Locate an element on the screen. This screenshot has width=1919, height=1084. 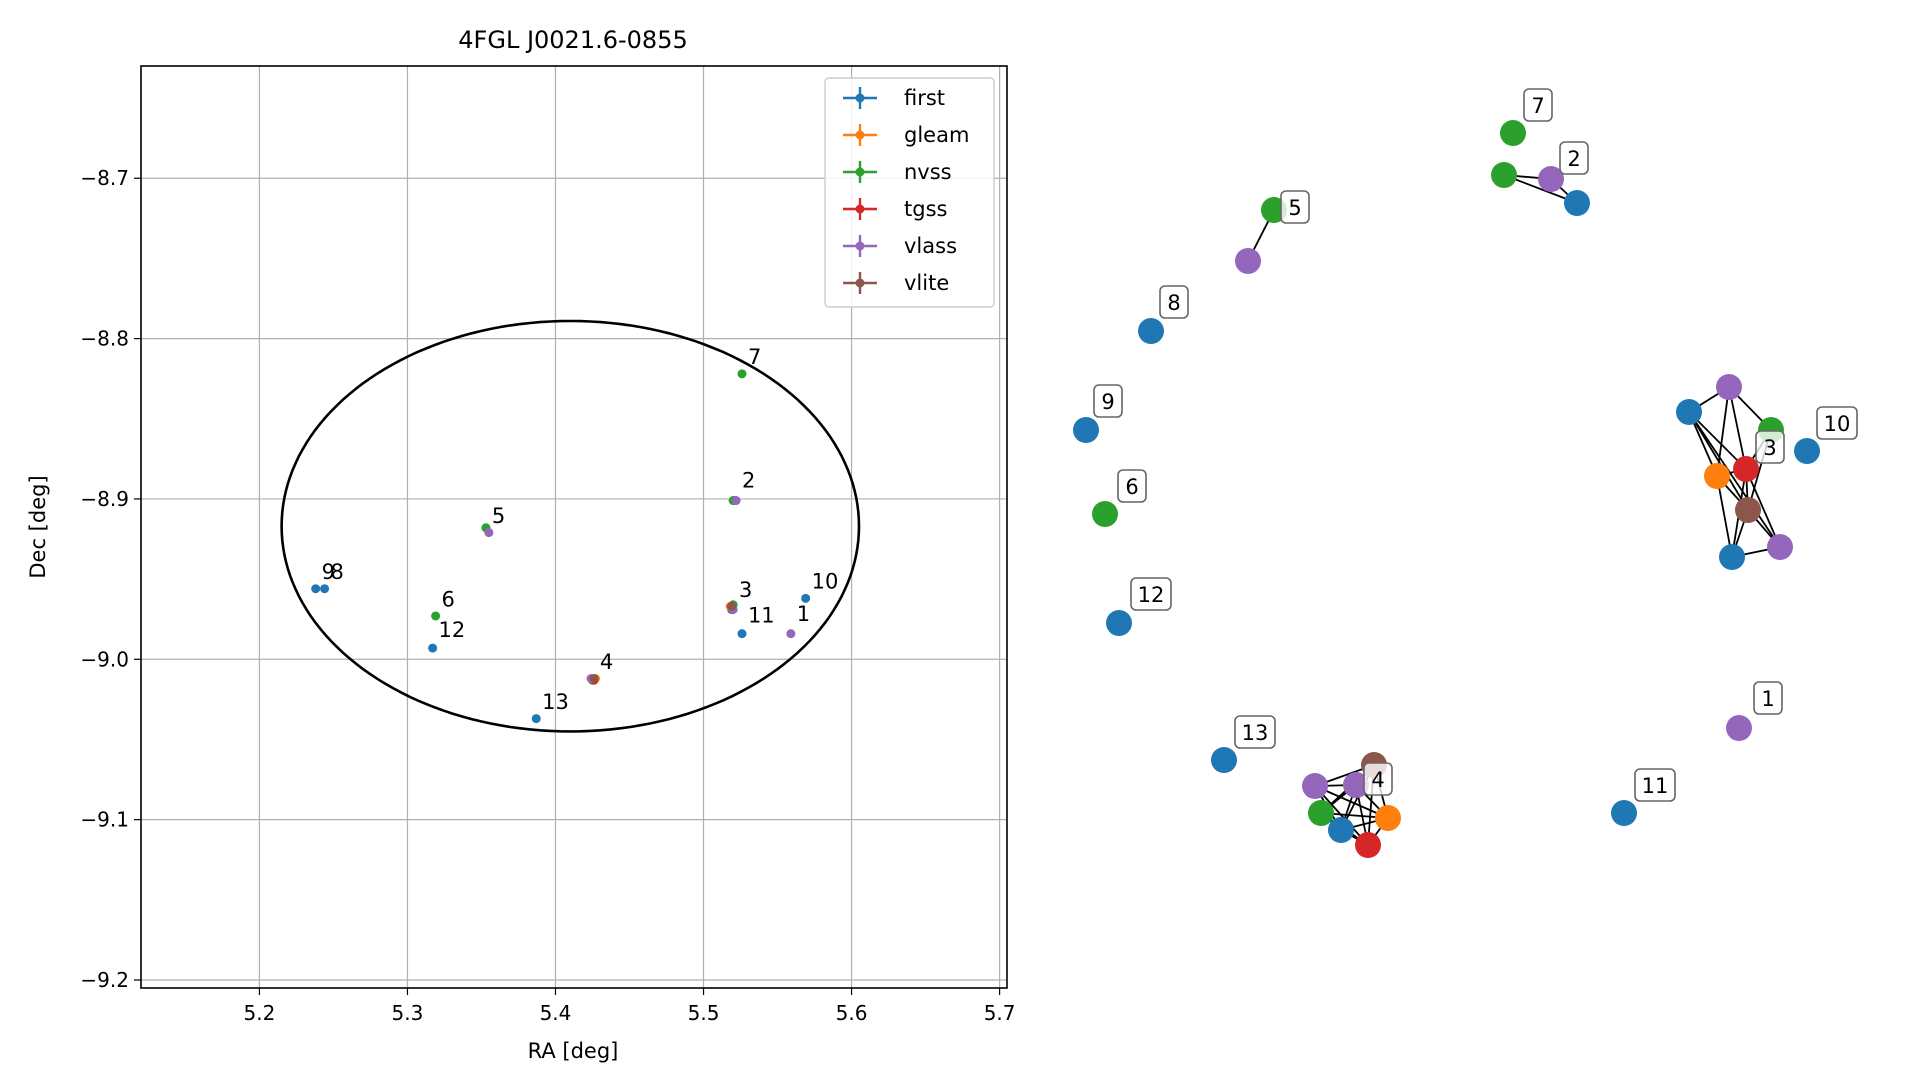
network-label: 4 is located at coordinates (1377, 780).